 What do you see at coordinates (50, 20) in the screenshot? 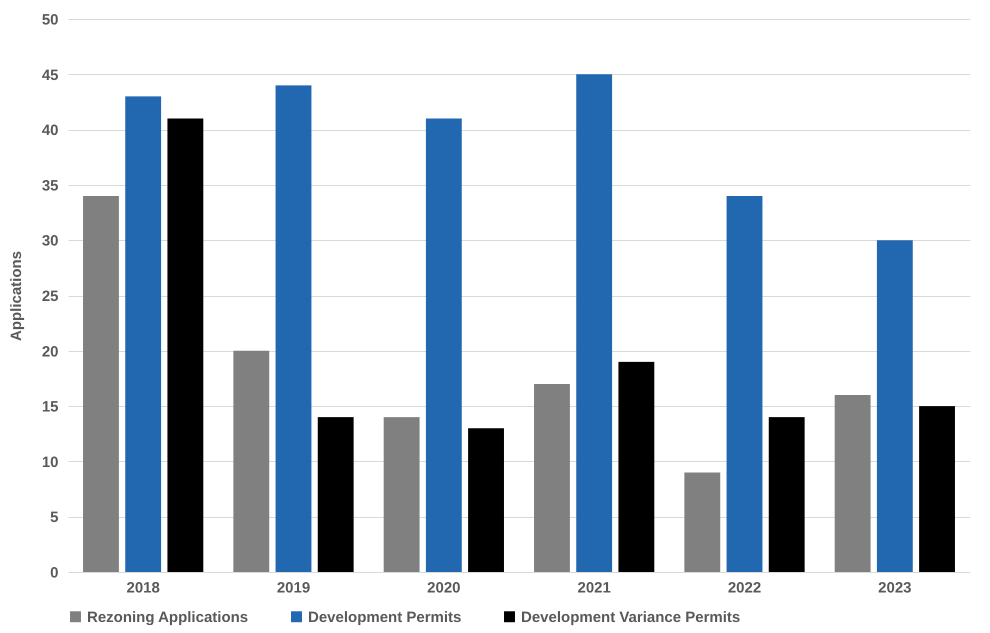
I see `y-tick-label: 50` at bounding box center [50, 20].